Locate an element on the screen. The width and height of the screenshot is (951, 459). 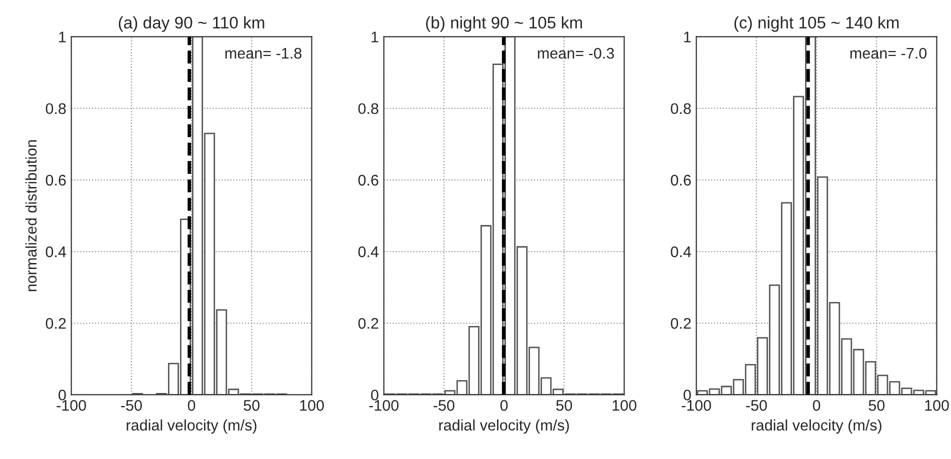
ref-line-label: mean= -1.8 is located at coordinates (263, 53).